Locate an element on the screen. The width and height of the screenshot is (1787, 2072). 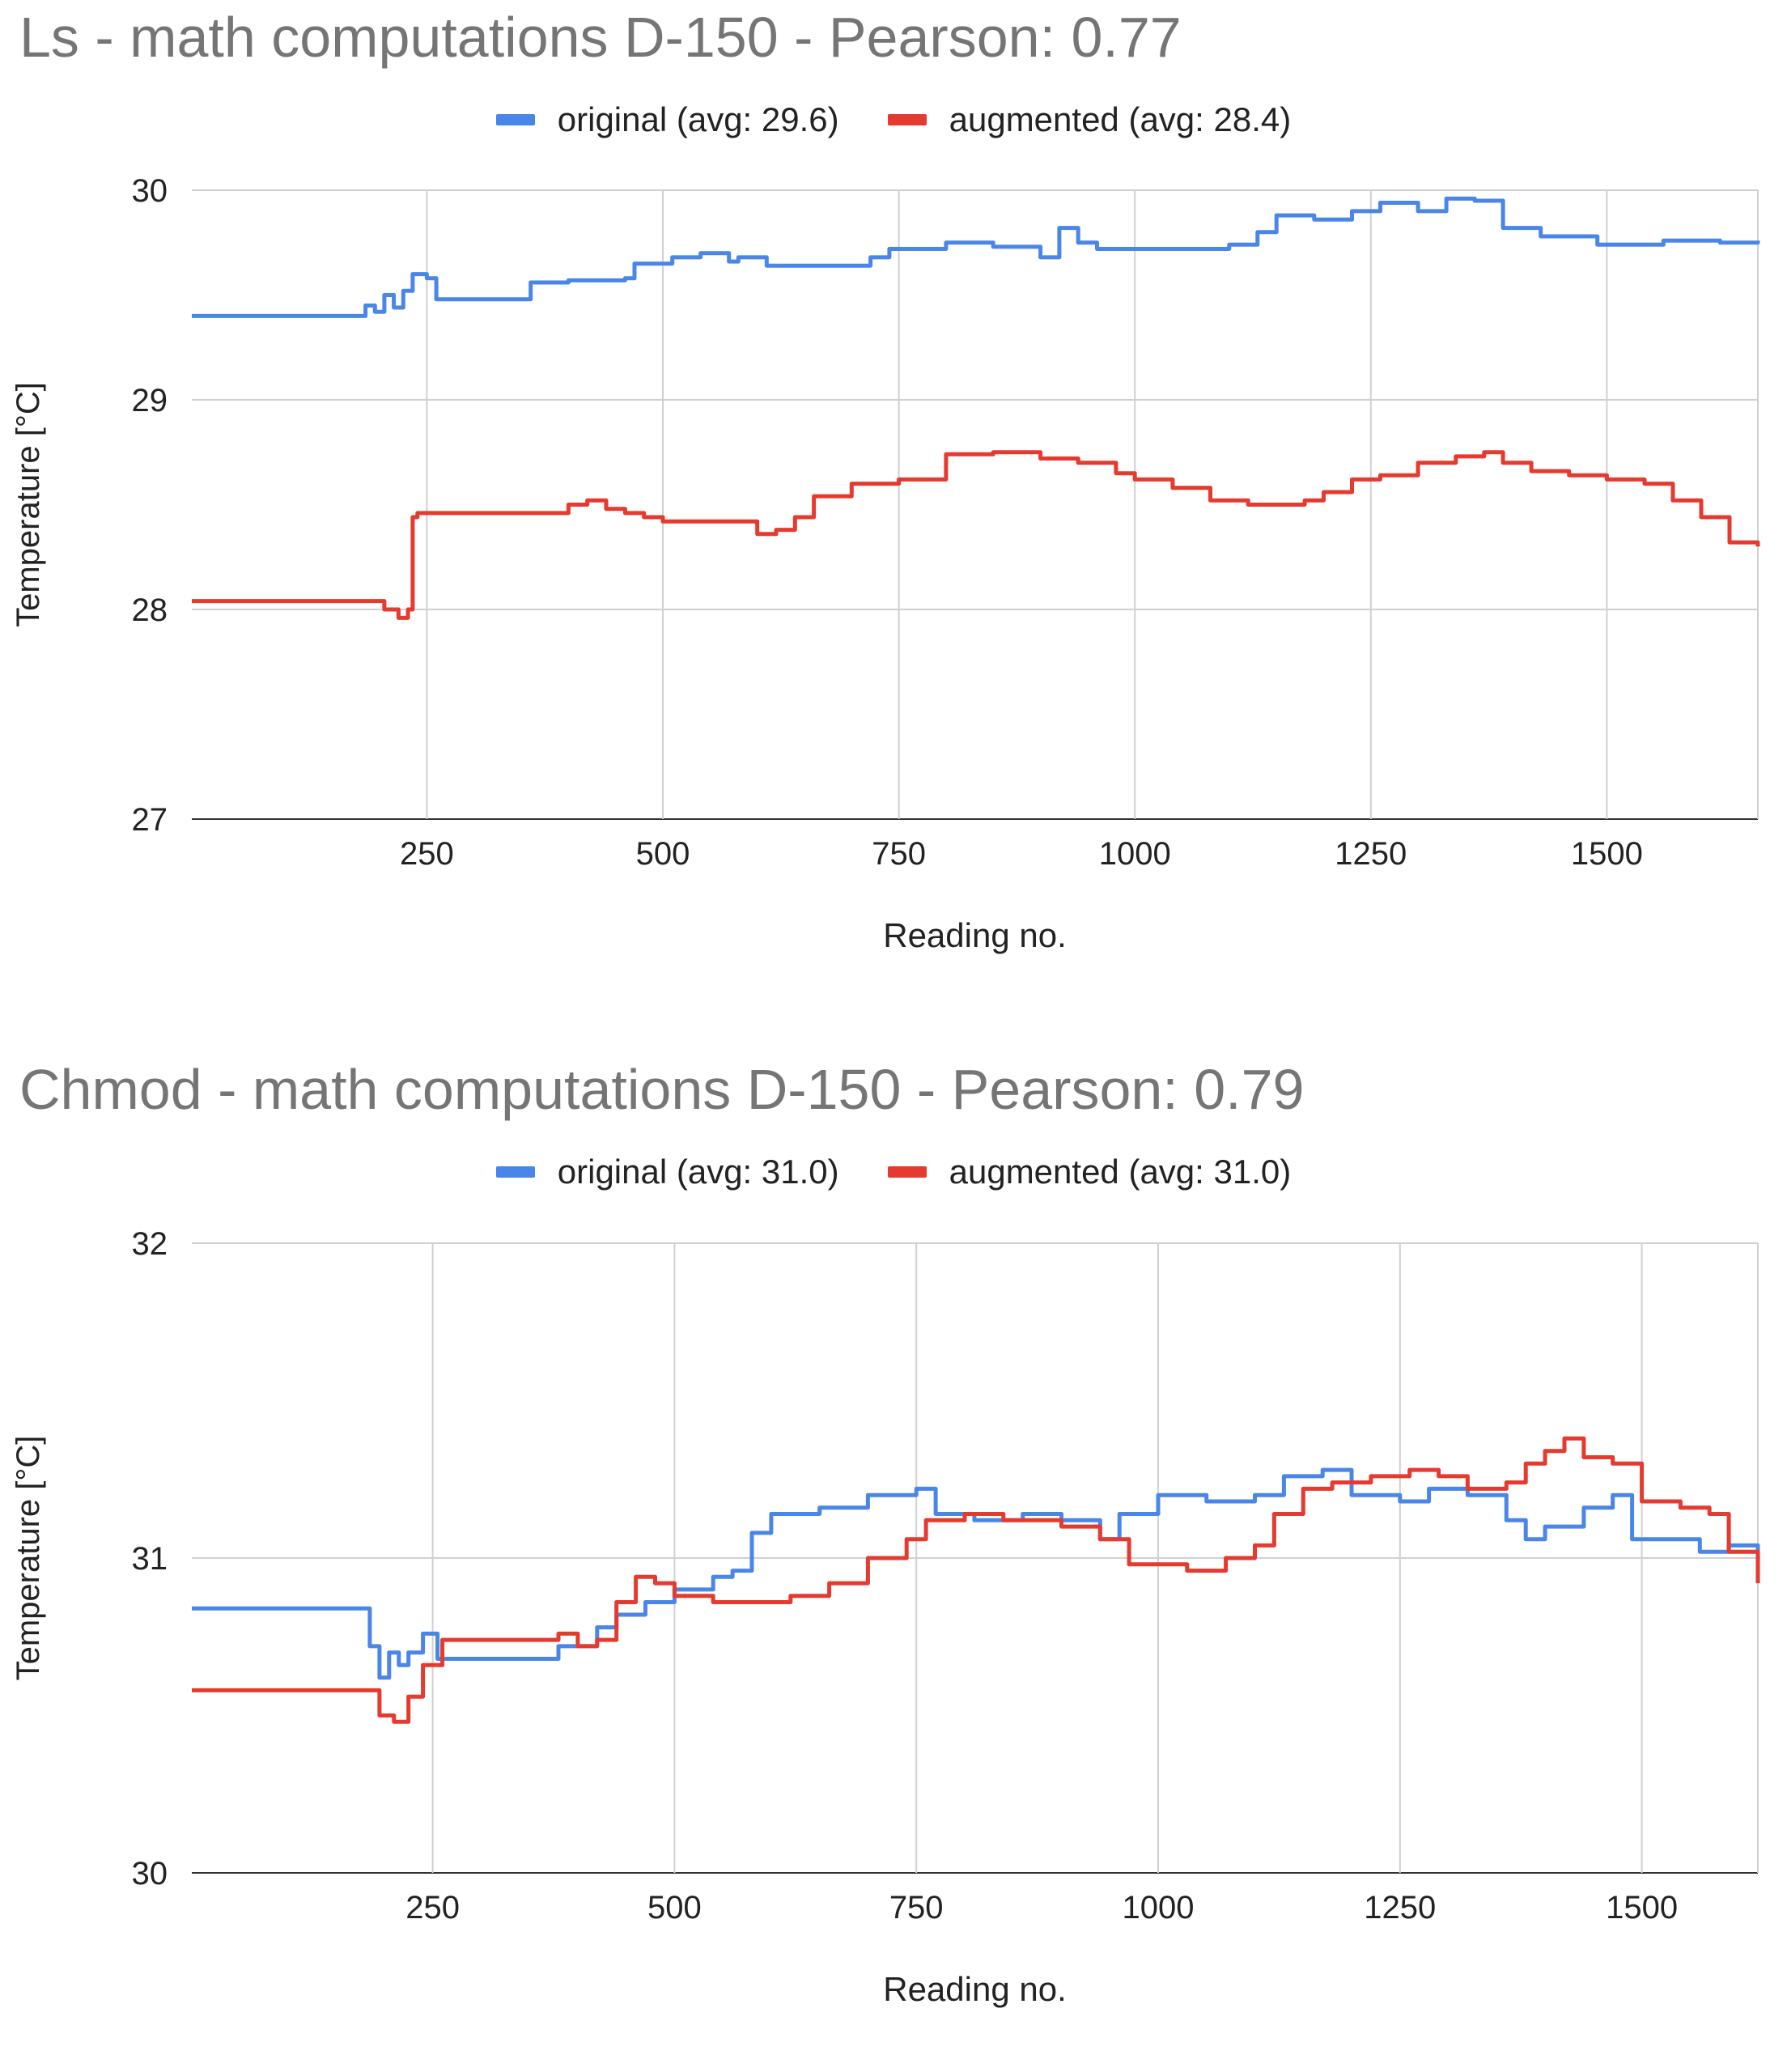
legend-item-augmented: augmented (avg: 28.4) is located at coordinates (1089, 119).